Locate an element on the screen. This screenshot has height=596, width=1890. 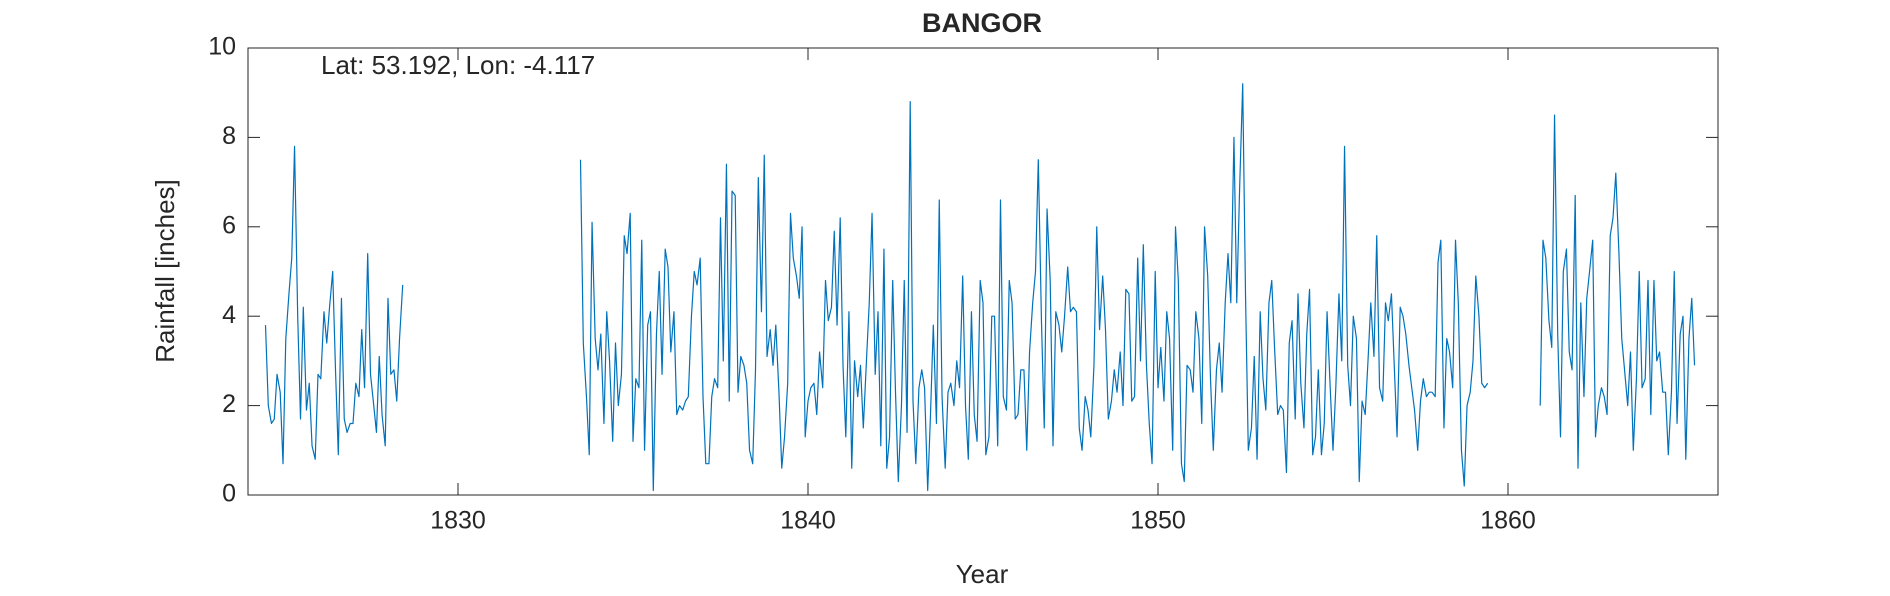
y-axis-label: Rainfall [inches] is located at coordinates (165, 271).